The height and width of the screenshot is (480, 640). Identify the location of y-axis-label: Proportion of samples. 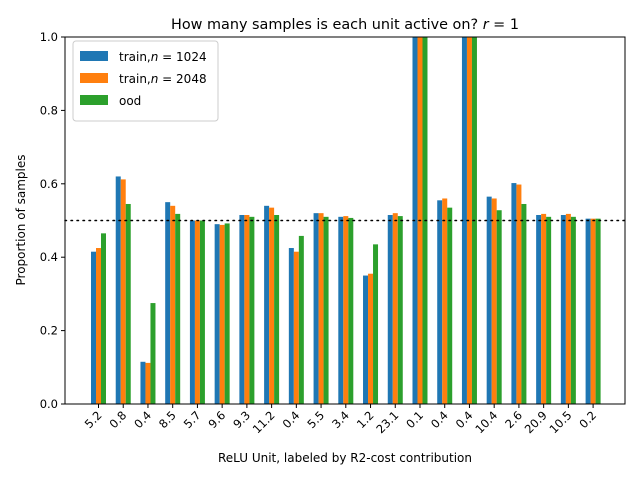
(21, 220).